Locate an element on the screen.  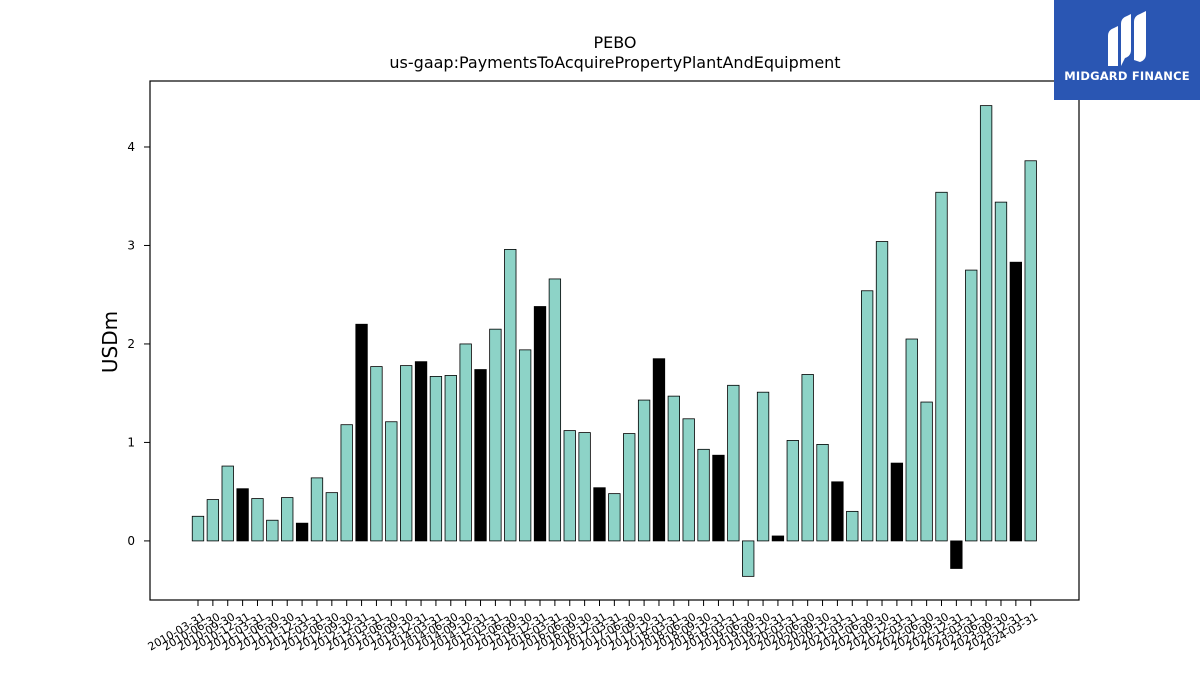
logo-text: MIDGARD FINANCE is located at coordinates (1127, 76).